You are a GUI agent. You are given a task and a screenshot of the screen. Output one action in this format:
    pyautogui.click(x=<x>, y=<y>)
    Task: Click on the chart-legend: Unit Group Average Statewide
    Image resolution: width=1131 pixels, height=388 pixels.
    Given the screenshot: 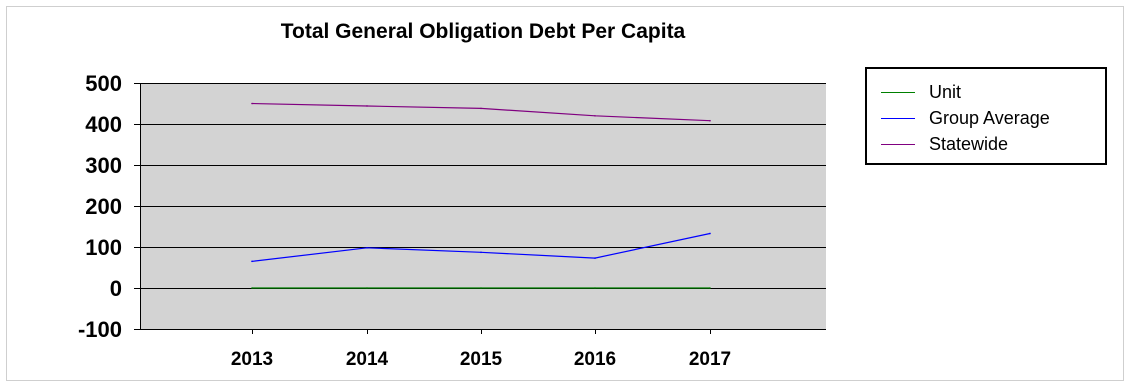 What is the action you would take?
    pyautogui.click(x=986, y=116)
    